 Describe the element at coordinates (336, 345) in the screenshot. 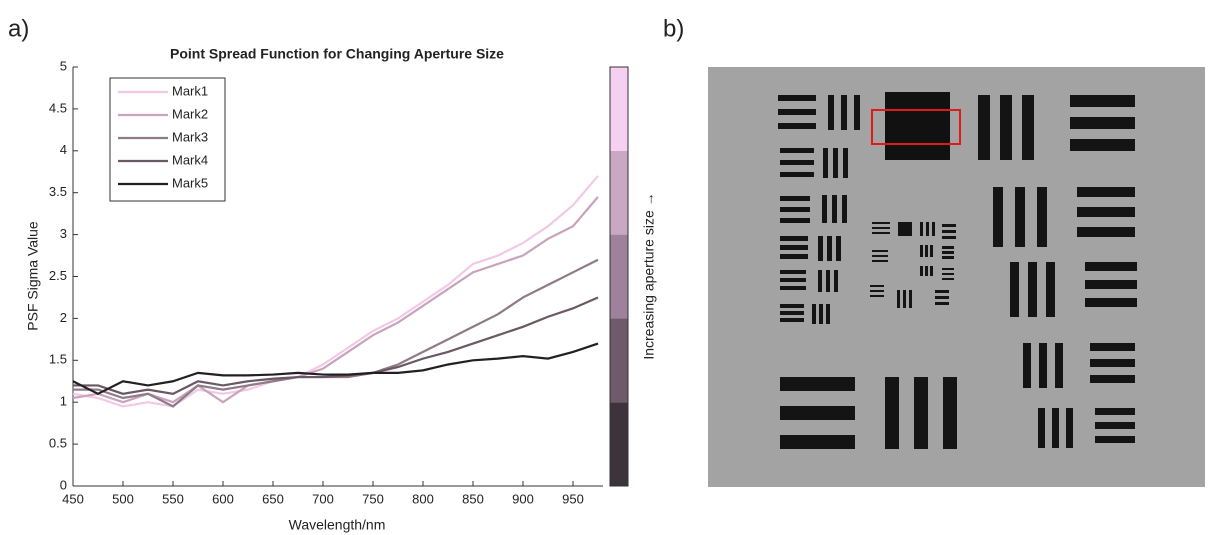

I see `series-line` at that location.